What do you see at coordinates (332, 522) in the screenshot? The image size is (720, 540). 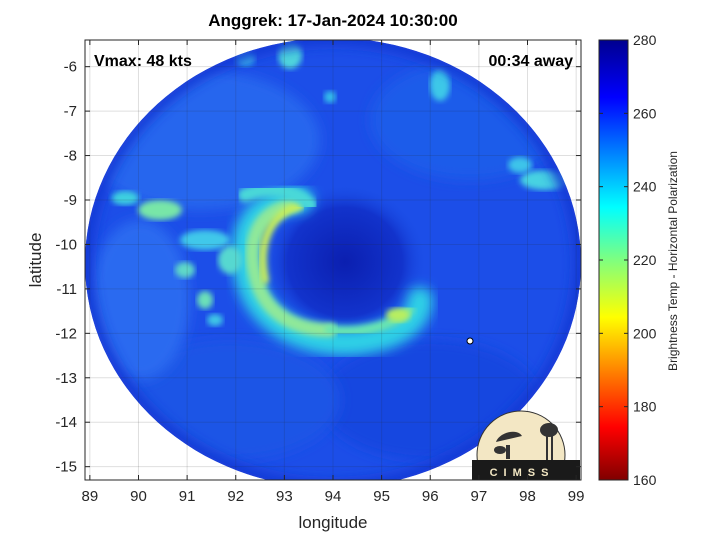 I see `x-axis-label: longitude` at bounding box center [332, 522].